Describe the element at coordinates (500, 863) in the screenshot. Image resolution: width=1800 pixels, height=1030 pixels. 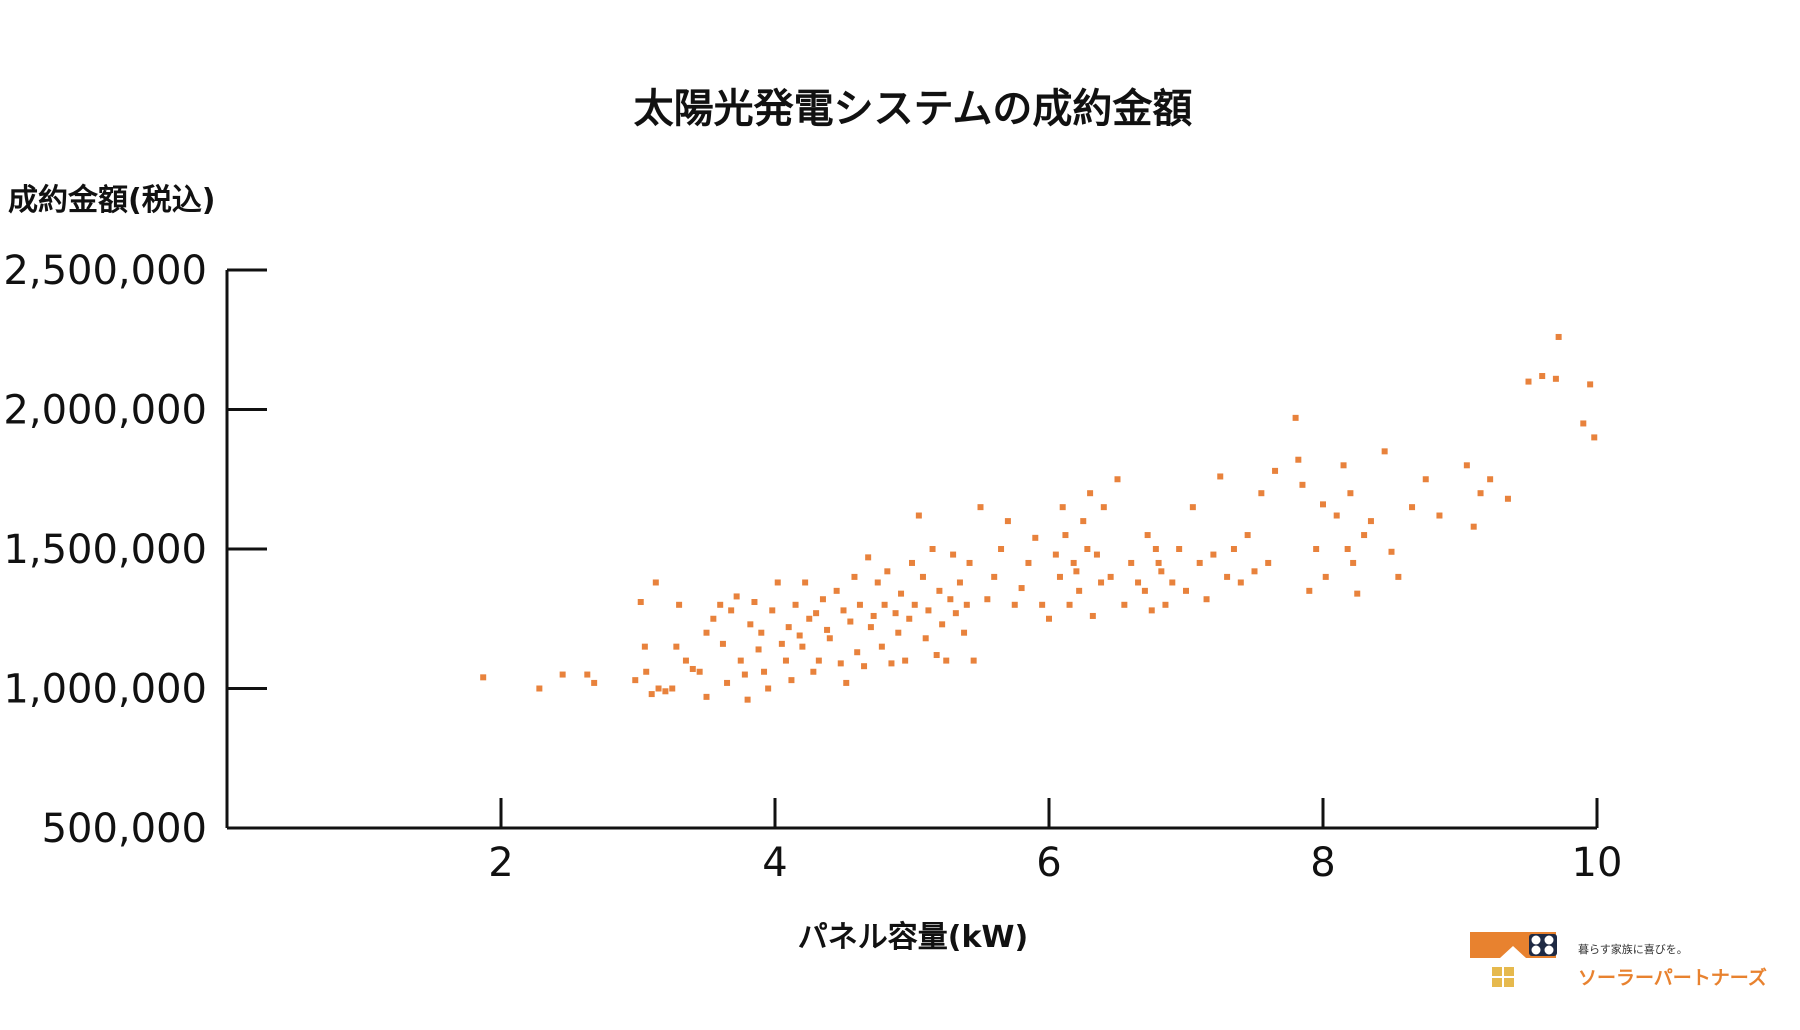
I see `x-tick-label: 2` at that location.